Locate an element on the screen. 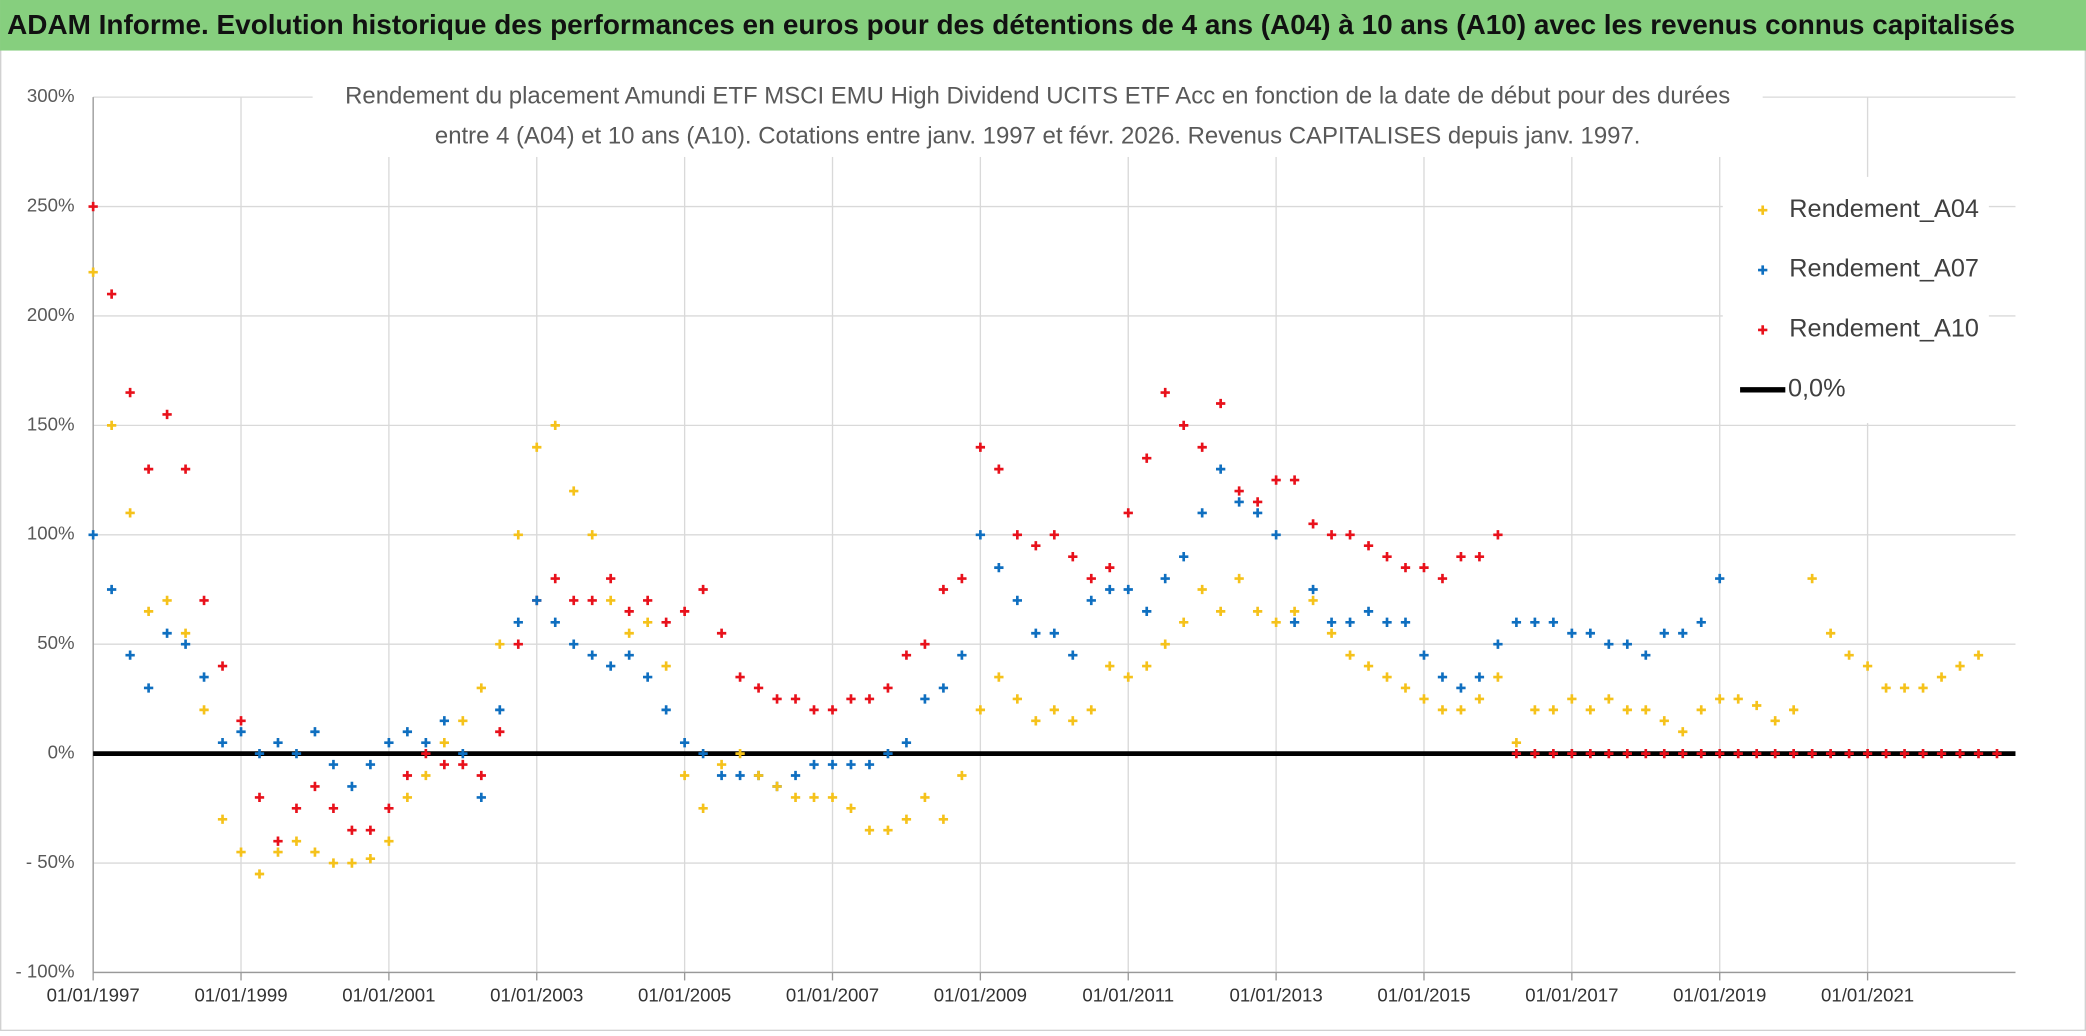 Image resolution: width=2086 pixels, height=1036 pixels. x-tick-label: 01/01/2001 is located at coordinates (388, 994).